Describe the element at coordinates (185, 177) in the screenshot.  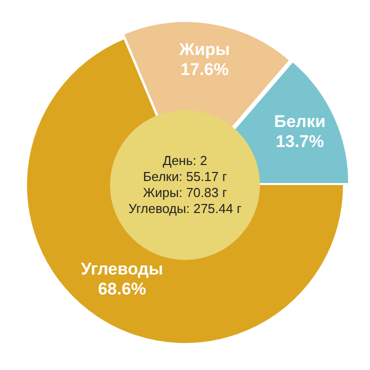
I see `text: Белки: 55.17 г` at that location.